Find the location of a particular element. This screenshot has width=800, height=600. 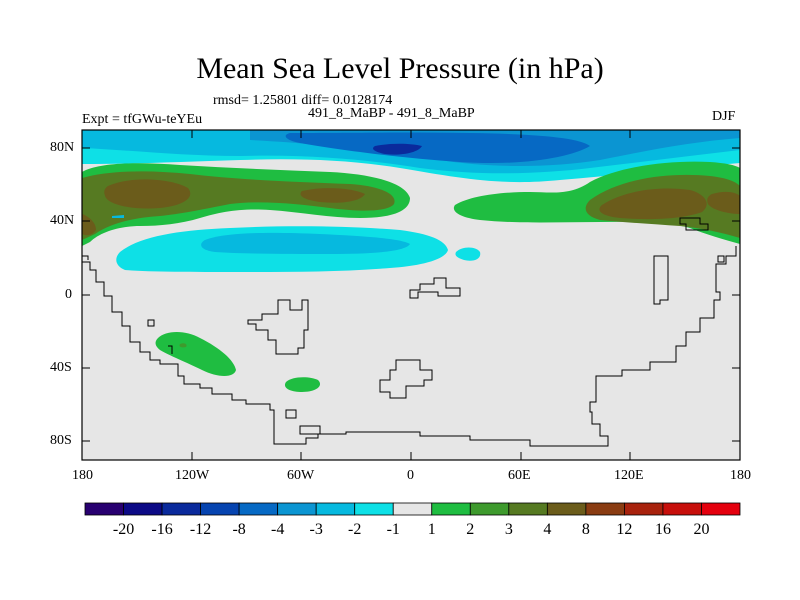

contour-dateline-brown-east is located at coordinates (723, 202).